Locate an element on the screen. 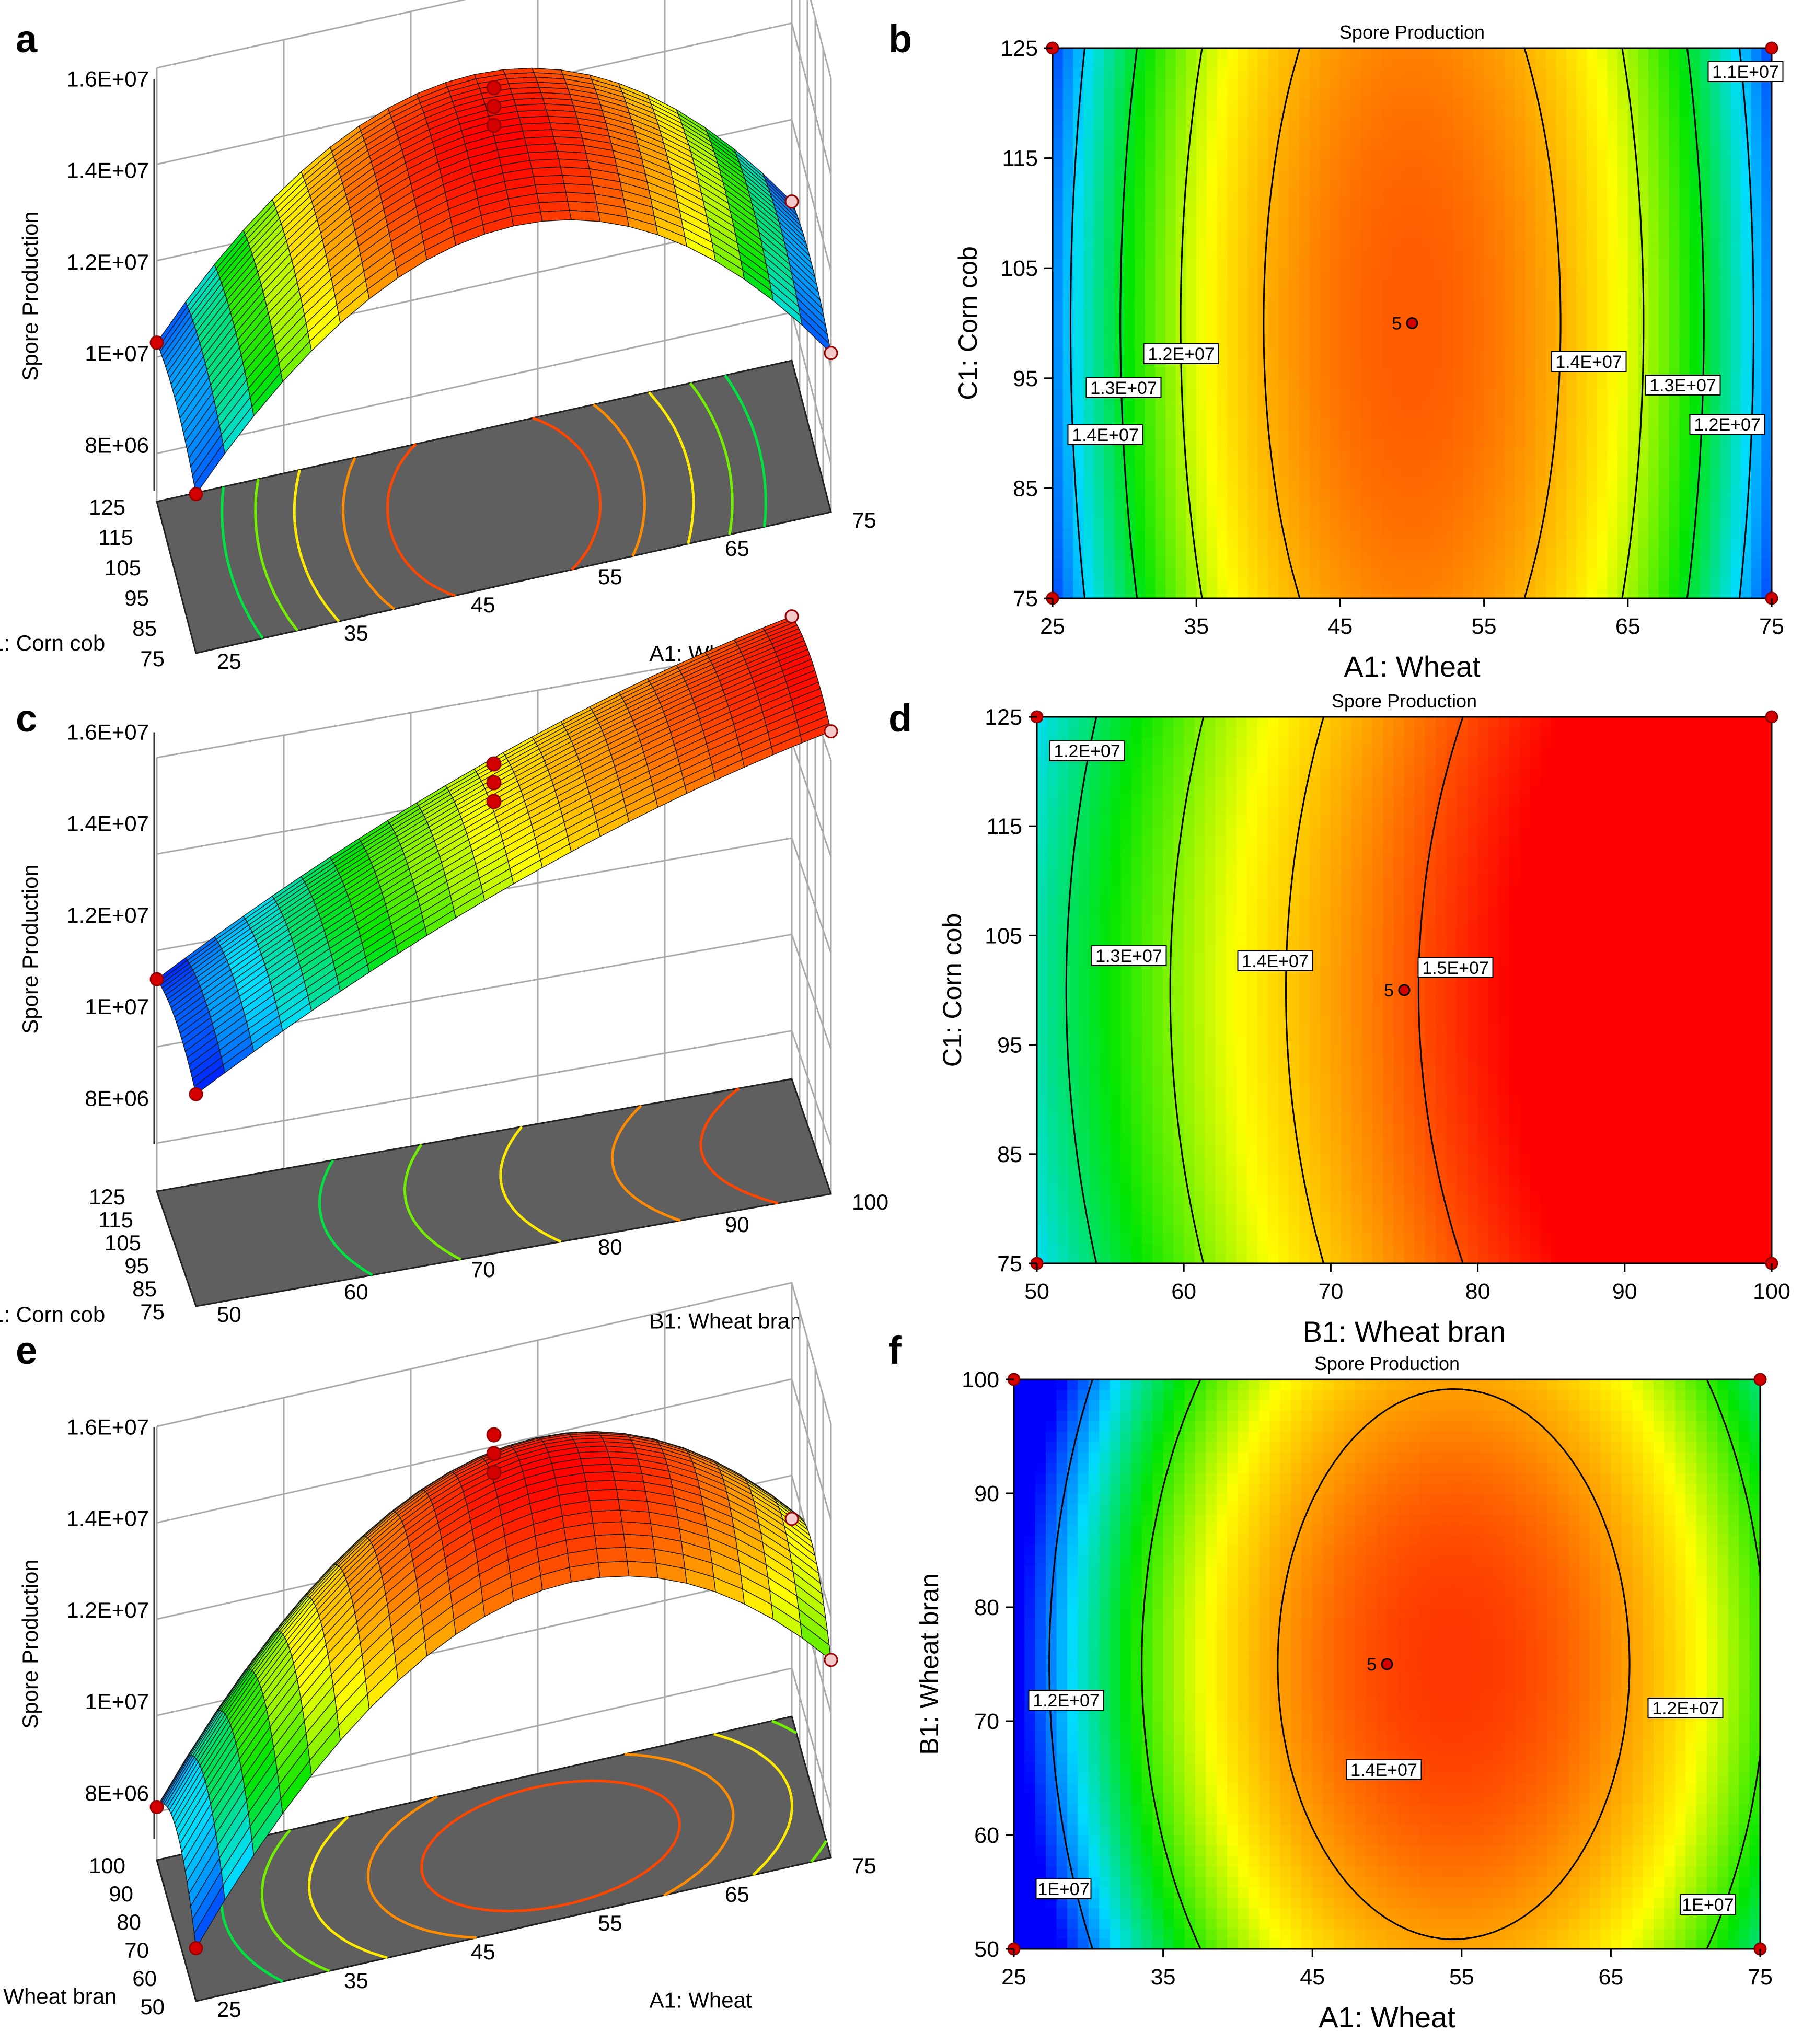 The image size is (1814, 2044). contour-segment is located at coordinates (1072, 224).